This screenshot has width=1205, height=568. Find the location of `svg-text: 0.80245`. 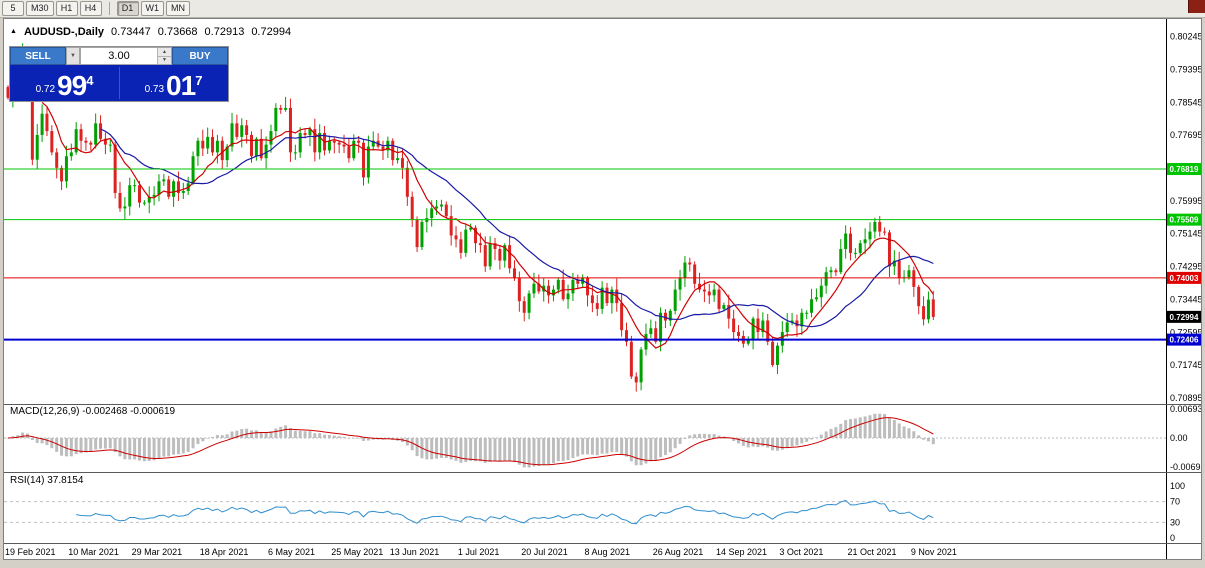

svg-text: 0.80245 is located at coordinates (1185, 37).